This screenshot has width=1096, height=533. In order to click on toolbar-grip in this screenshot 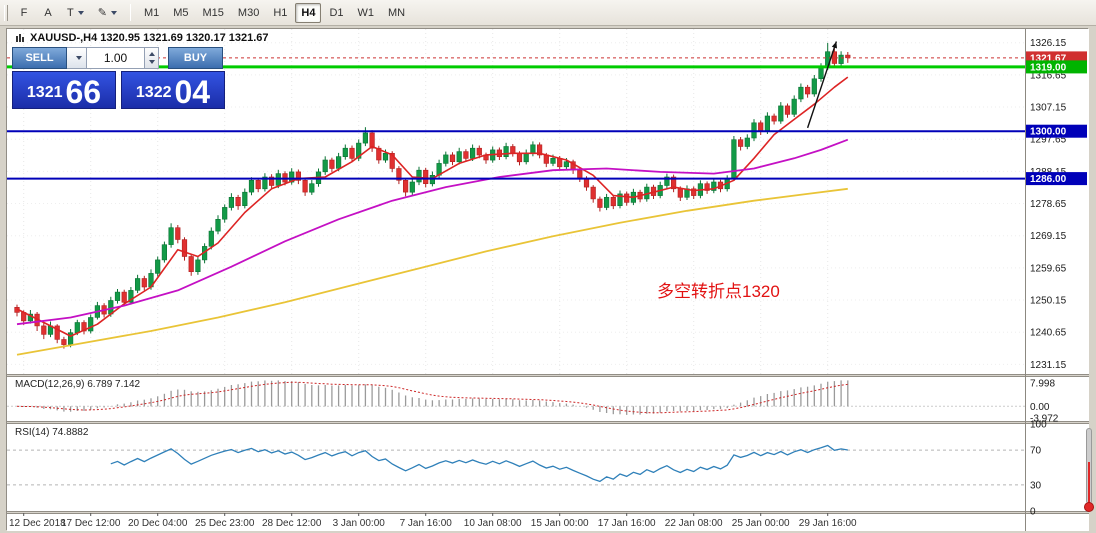, I will do `click(6, 12)`.